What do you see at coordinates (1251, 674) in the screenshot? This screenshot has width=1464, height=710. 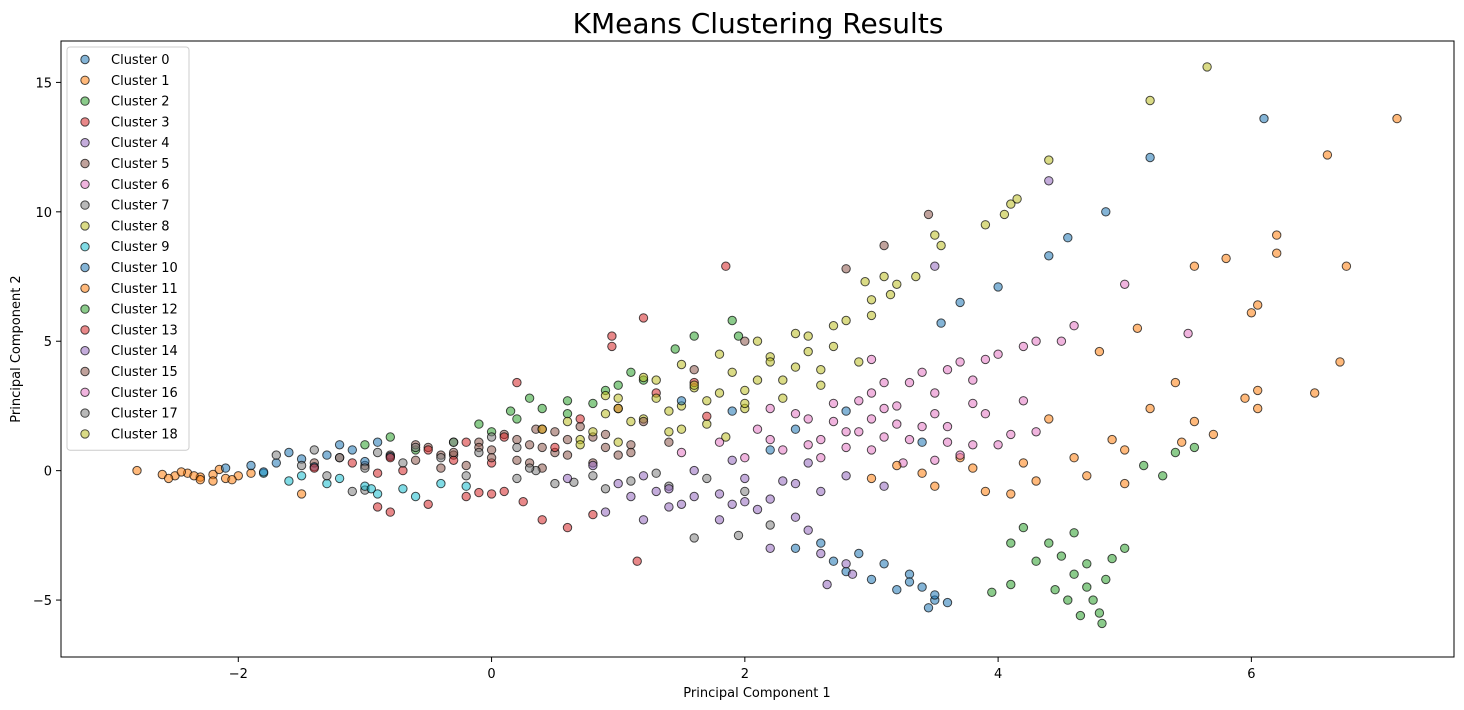 I see `x-tick-label: 6` at bounding box center [1251, 674].